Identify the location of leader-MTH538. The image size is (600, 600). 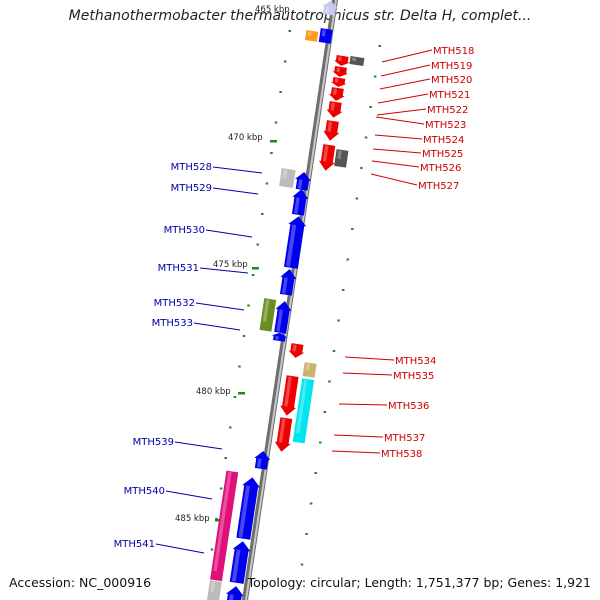
(356, 452).